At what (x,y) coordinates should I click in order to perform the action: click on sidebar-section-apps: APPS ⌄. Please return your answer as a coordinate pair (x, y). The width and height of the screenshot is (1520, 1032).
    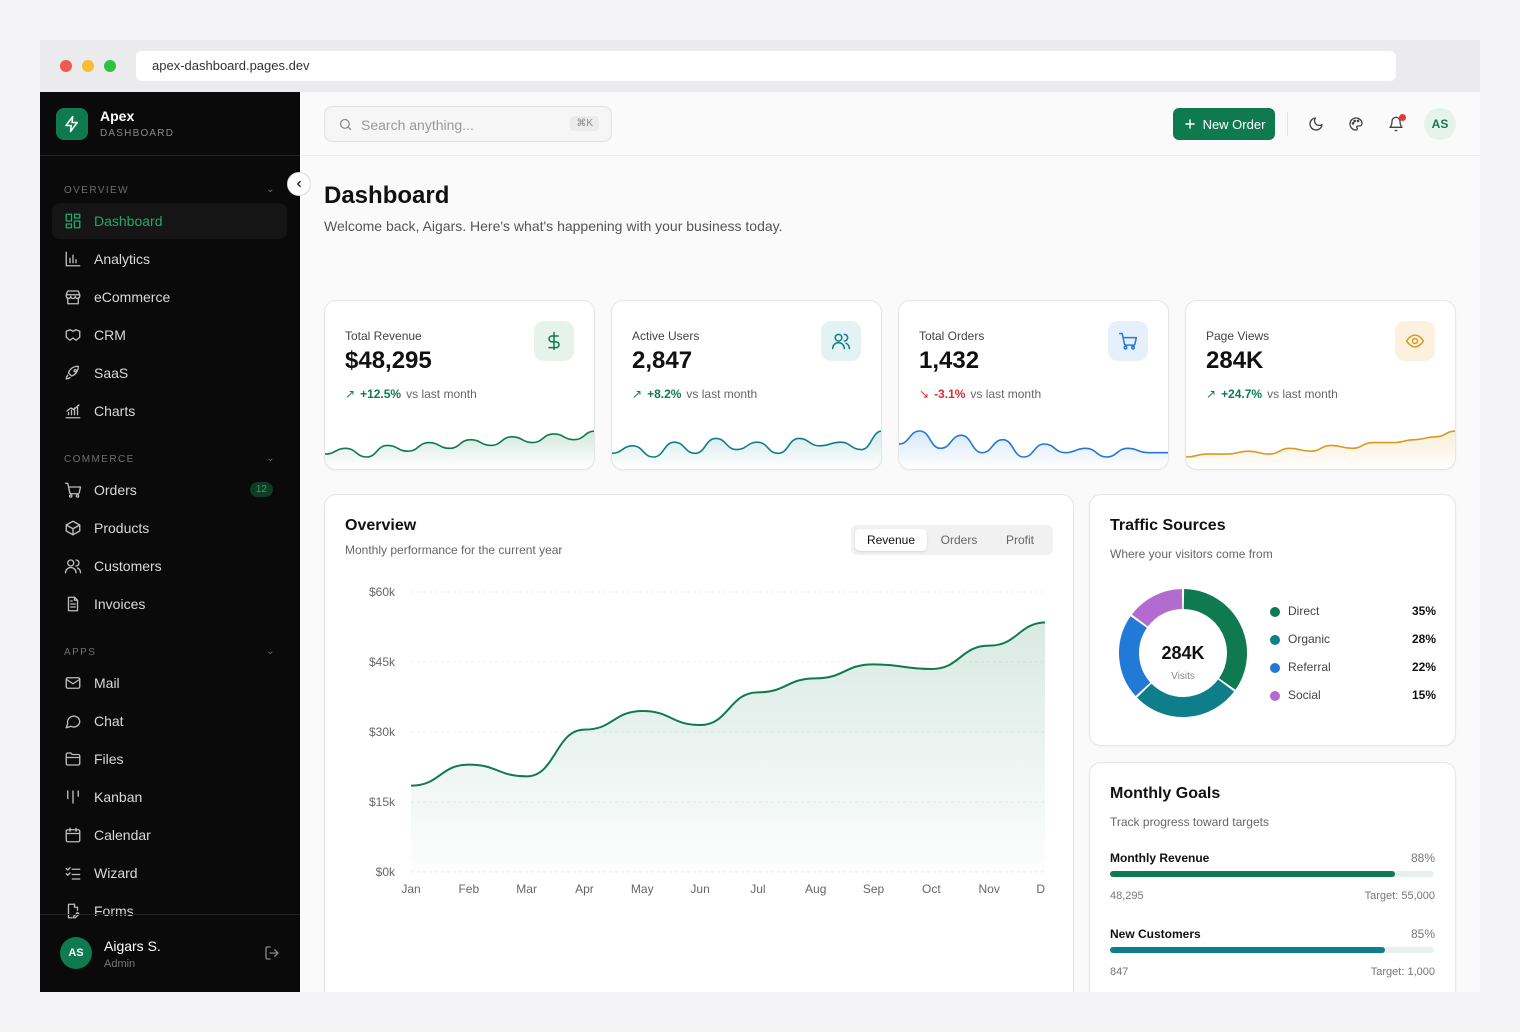
    Looking at the image, I should click on (170, 652).